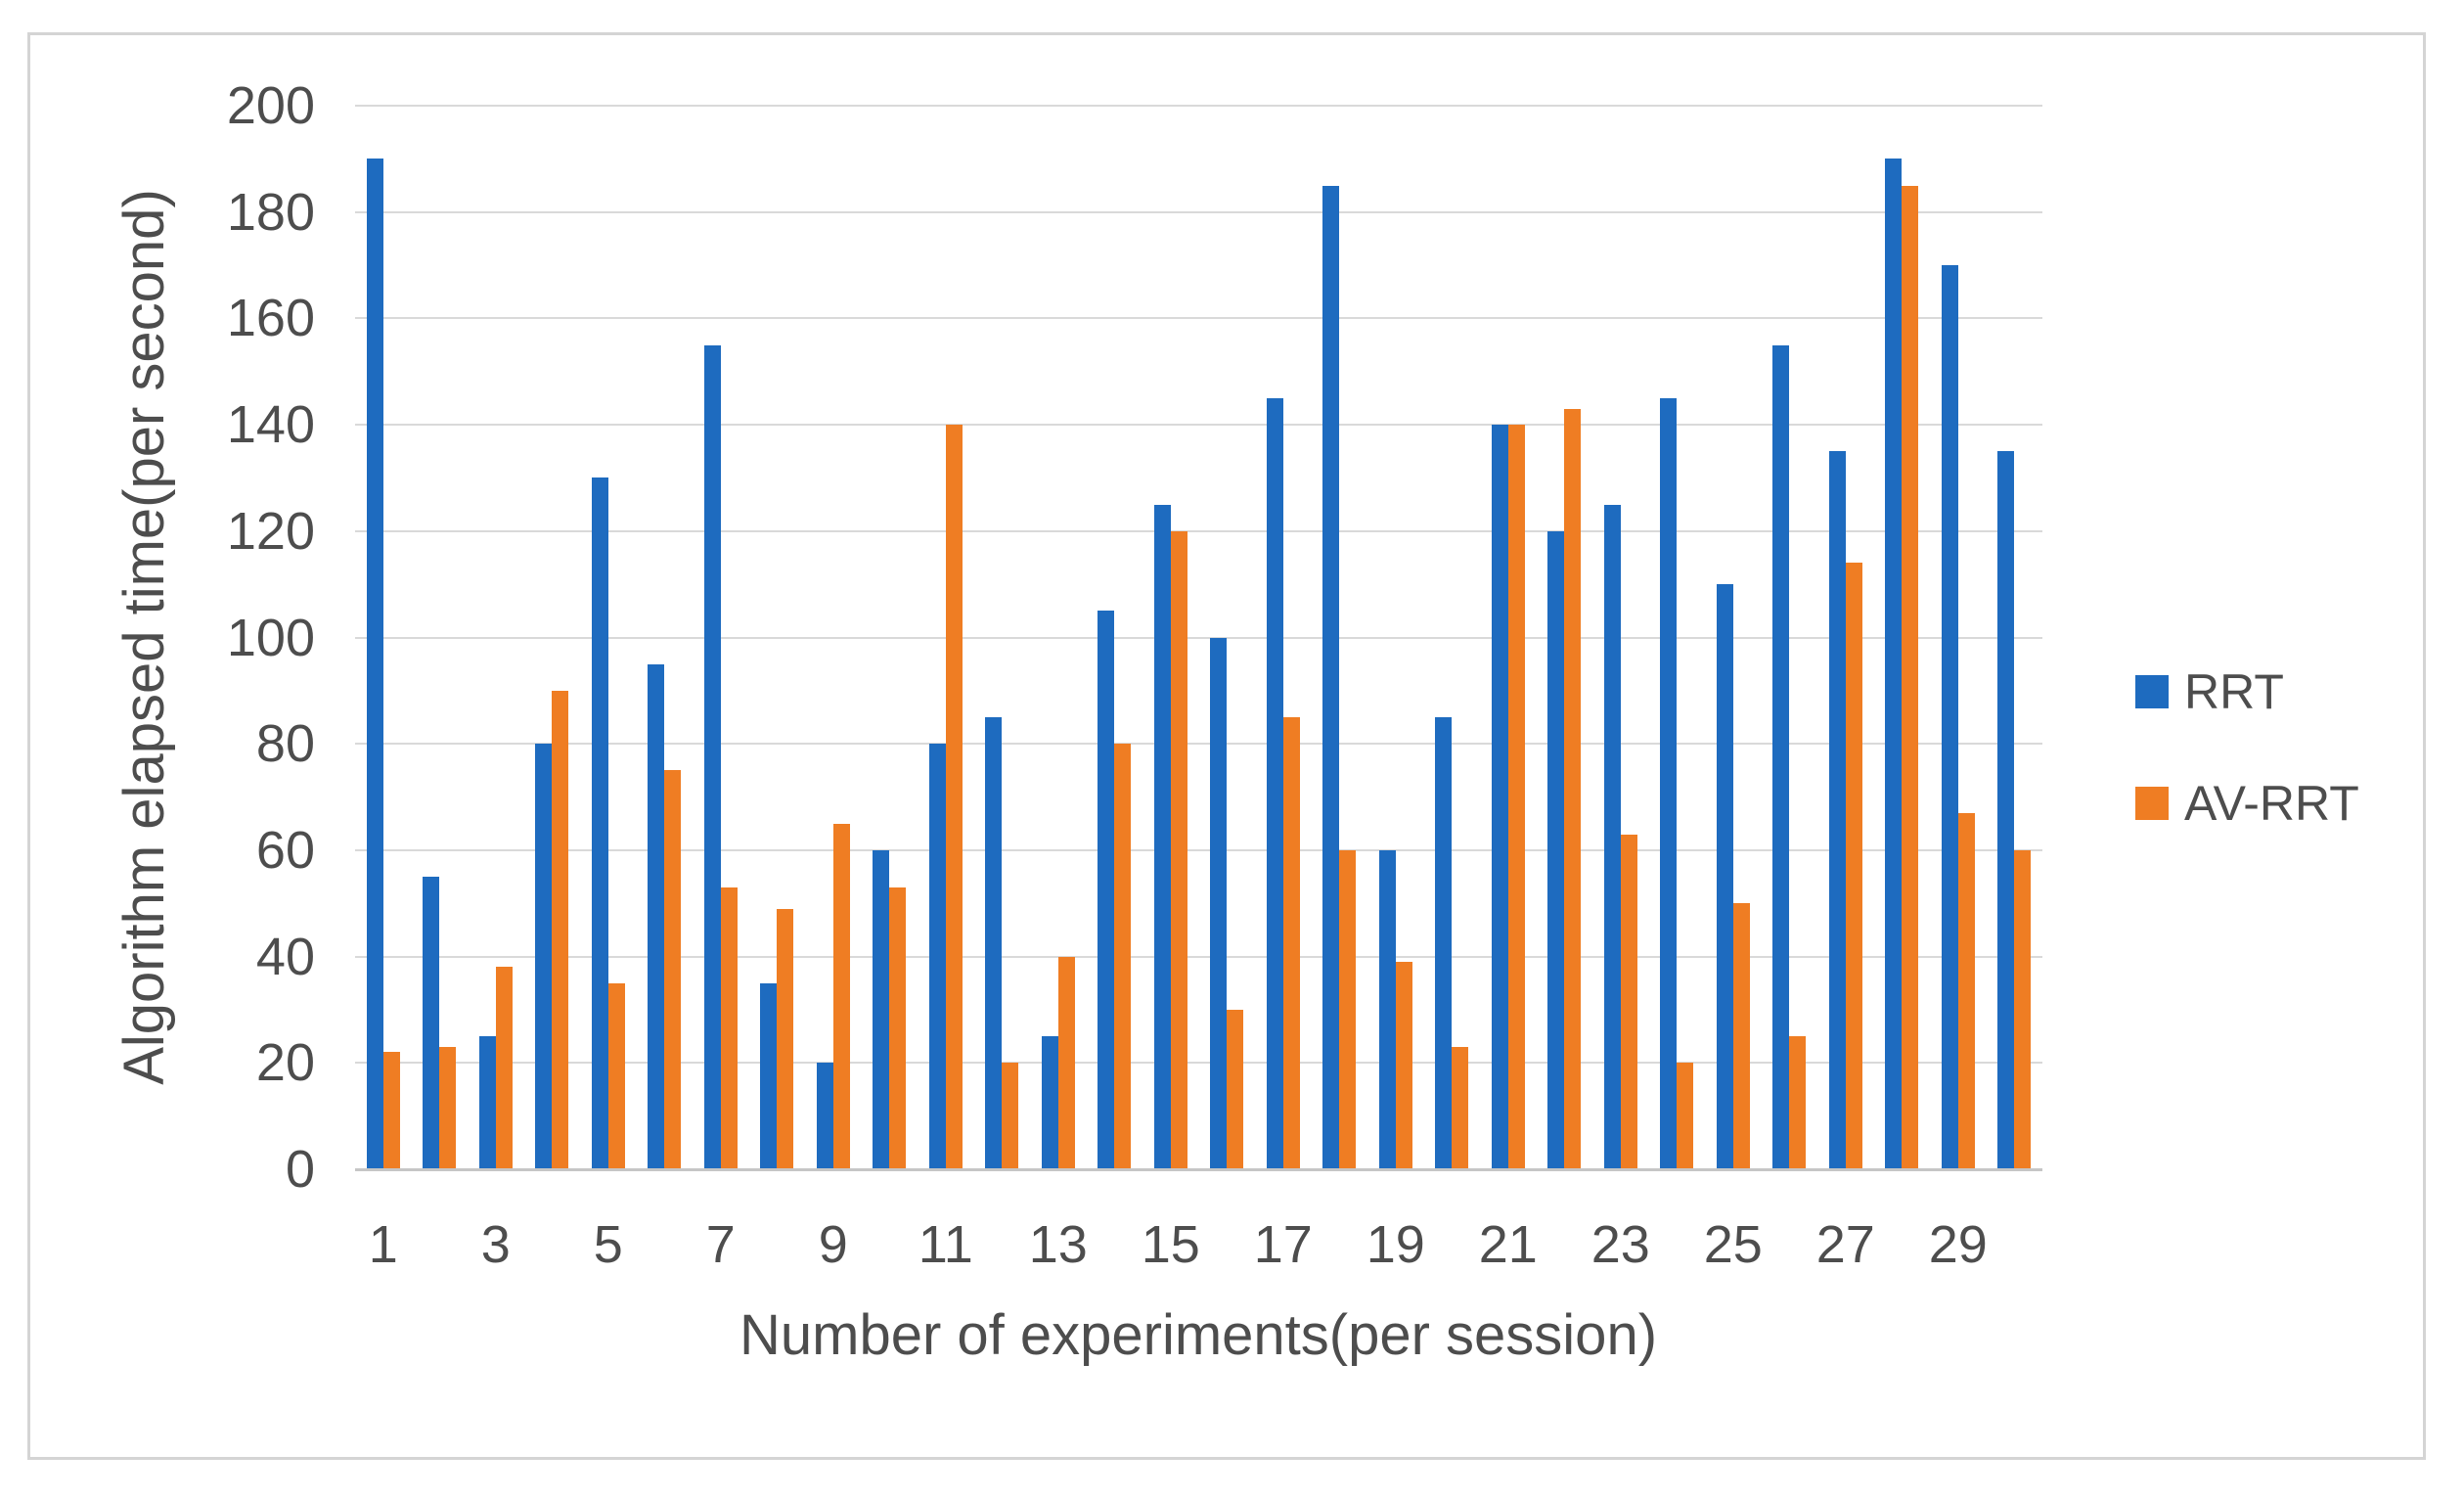 This screenshot has width=2464, height=1500. Describe the element at coordinates (285, 1063) in the screenshot. I see `y-tick-label: 20` at that location.